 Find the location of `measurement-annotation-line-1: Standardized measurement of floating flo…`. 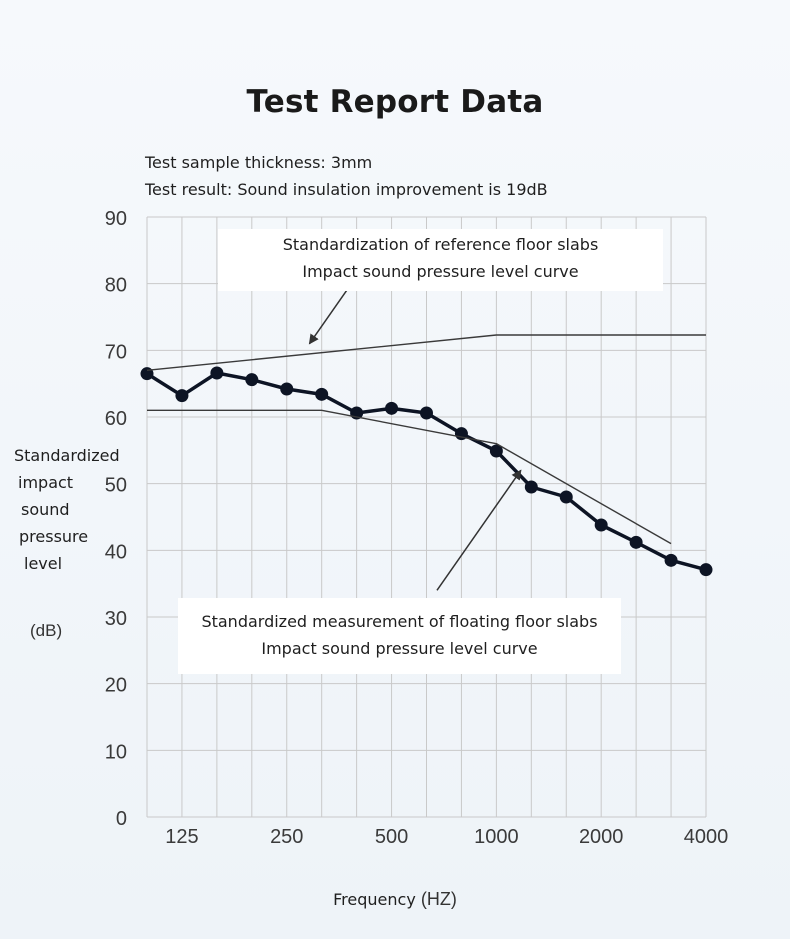

measurement-annotation-line-1: Standardized measurement of floating flo… is located at coordinates (399, 621).